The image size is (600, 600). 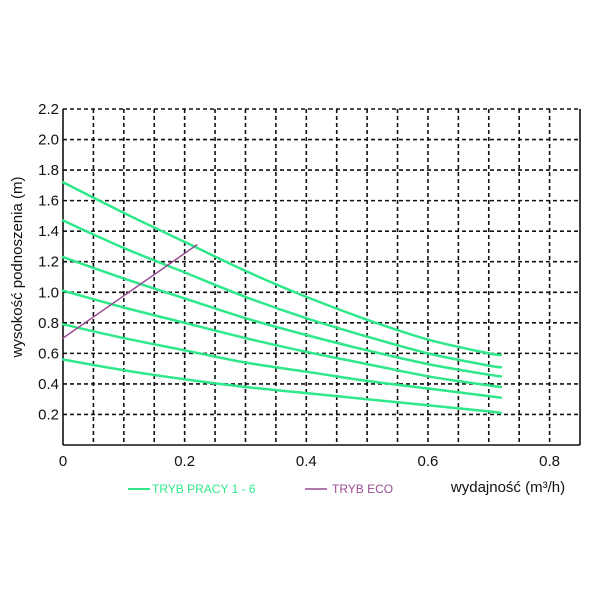 What do you see at coordinates (48, 353) in the screenshot?
I see `y-tick-label: 0.6` at bounding box center [48, 353].